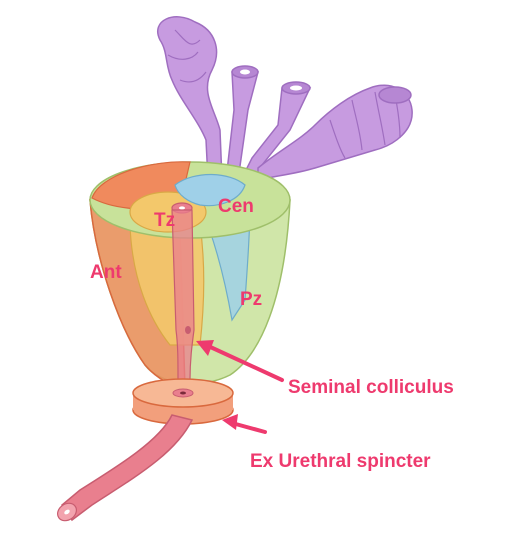 The height and width of the screenshot is (553, 507). What do you see at coordinates (236, 206) in the screenshot?
I see `label-cen: Cen` at bounding box center [236, 206].